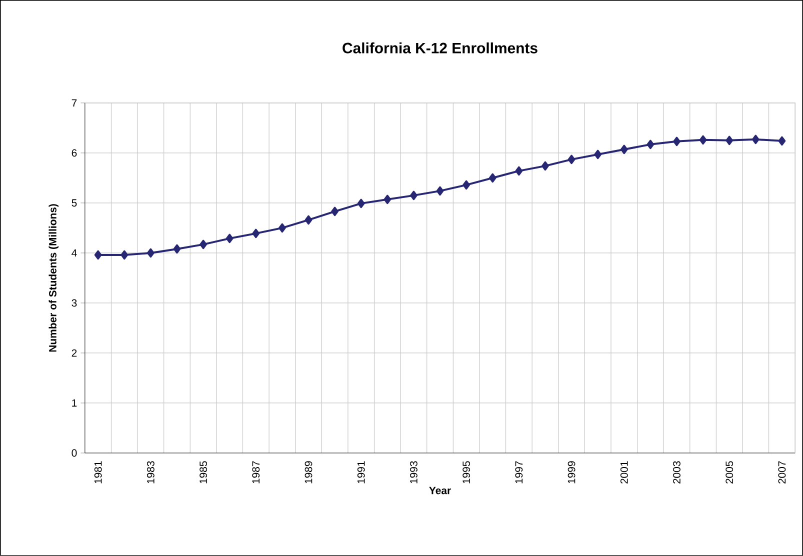 This screenshot has width=803, height=556. I want to click on y-tick-label: 1, so click(74, 403).